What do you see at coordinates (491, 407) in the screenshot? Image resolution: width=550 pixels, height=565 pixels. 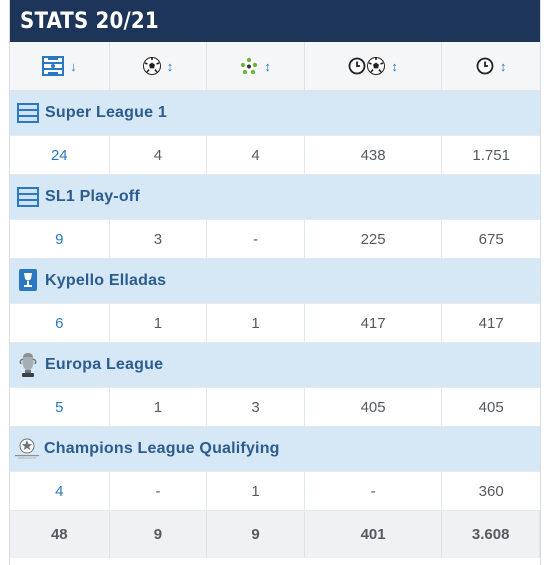 I see `minutes-played-value: 405` at bounding box center [491, 407].